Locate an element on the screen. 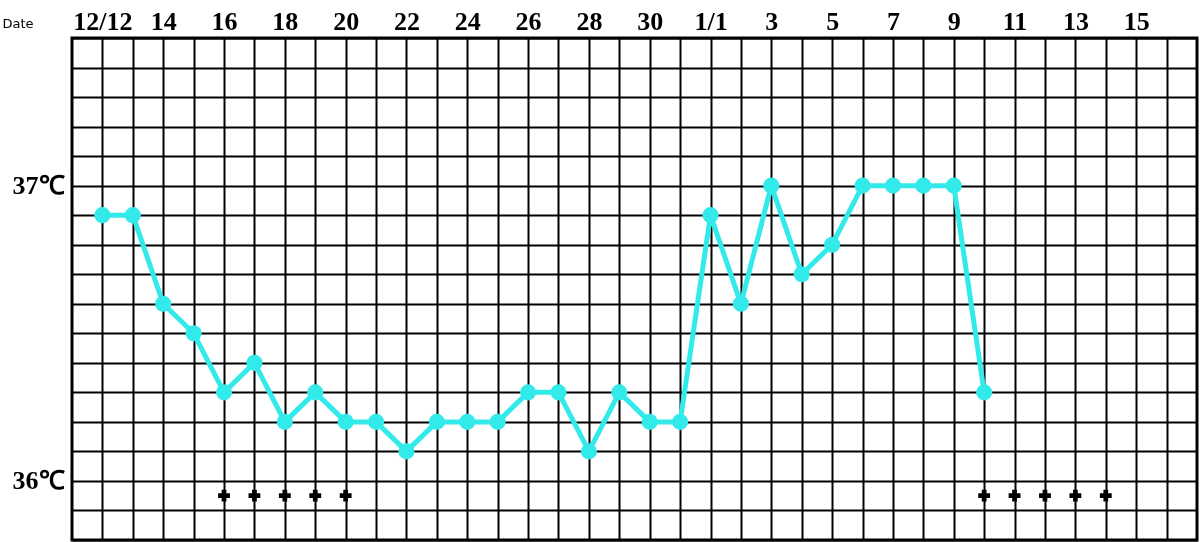  x-axis-title: Date is located at coordinates (18, 23).